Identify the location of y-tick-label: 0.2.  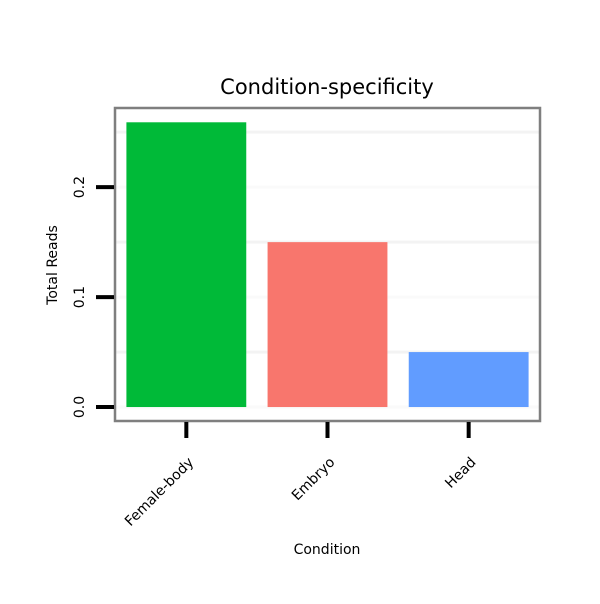
(80, 187).